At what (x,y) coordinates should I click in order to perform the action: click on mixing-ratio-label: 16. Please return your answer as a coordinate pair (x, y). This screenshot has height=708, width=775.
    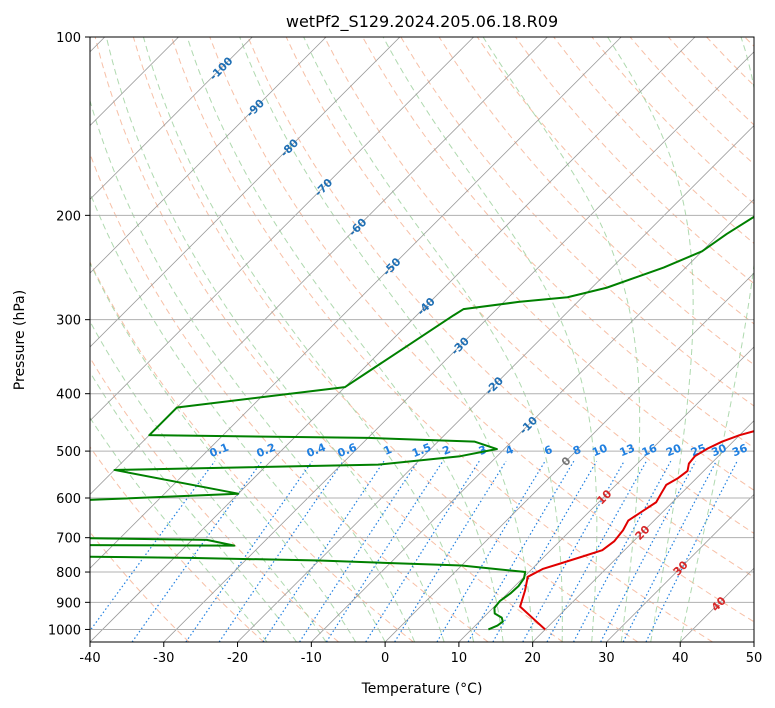
    Looking at the image, I should click on (649, 450).